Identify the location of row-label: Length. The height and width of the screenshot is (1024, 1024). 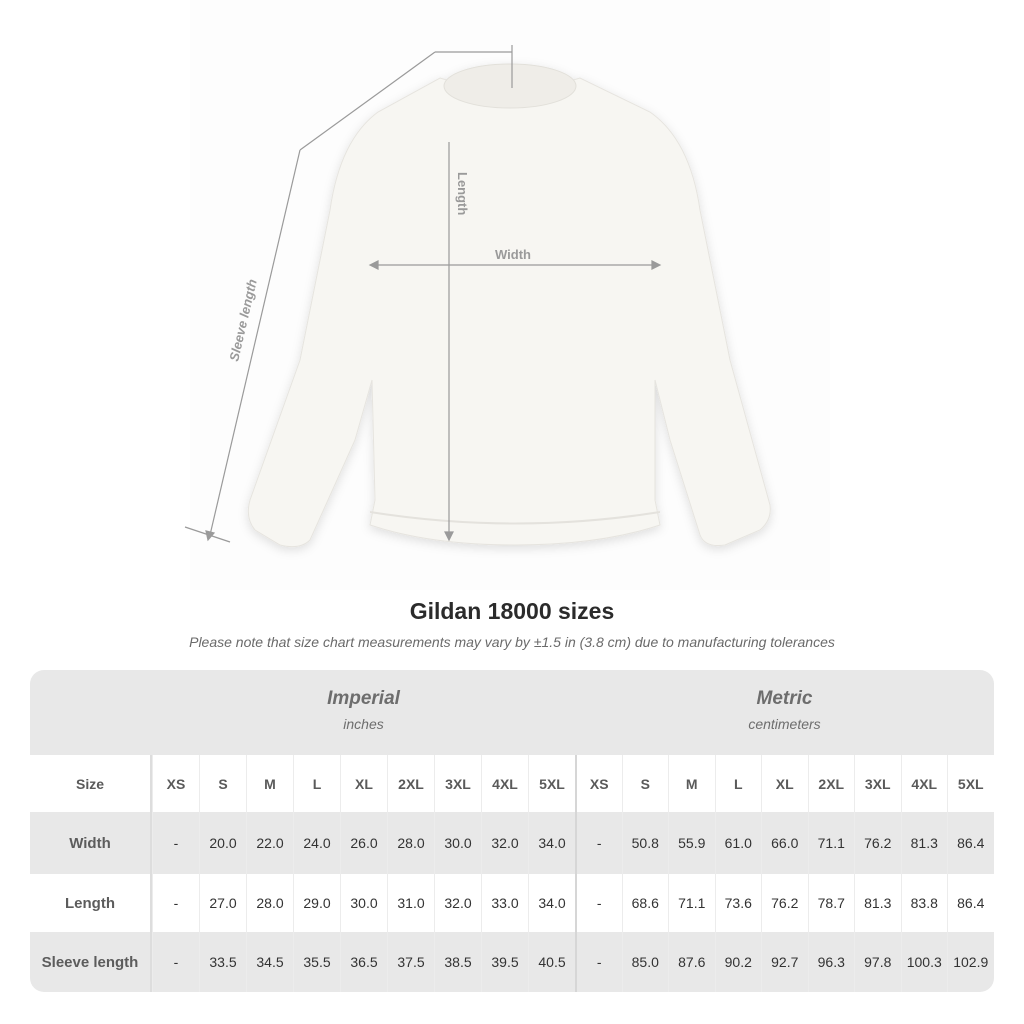
(91, 903).